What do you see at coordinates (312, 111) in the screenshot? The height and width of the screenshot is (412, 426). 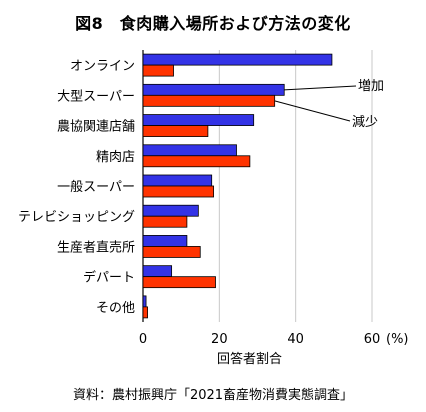 I see `leader-line-decrease` at bounding box center [312, 111].